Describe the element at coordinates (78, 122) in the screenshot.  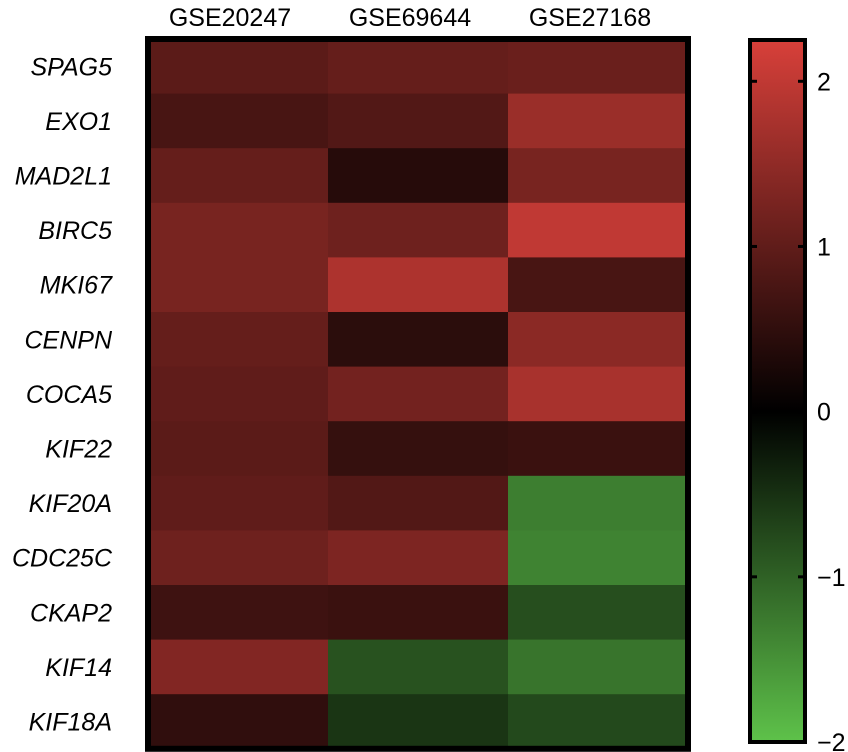
I see `row-label: EXO1` at that location.